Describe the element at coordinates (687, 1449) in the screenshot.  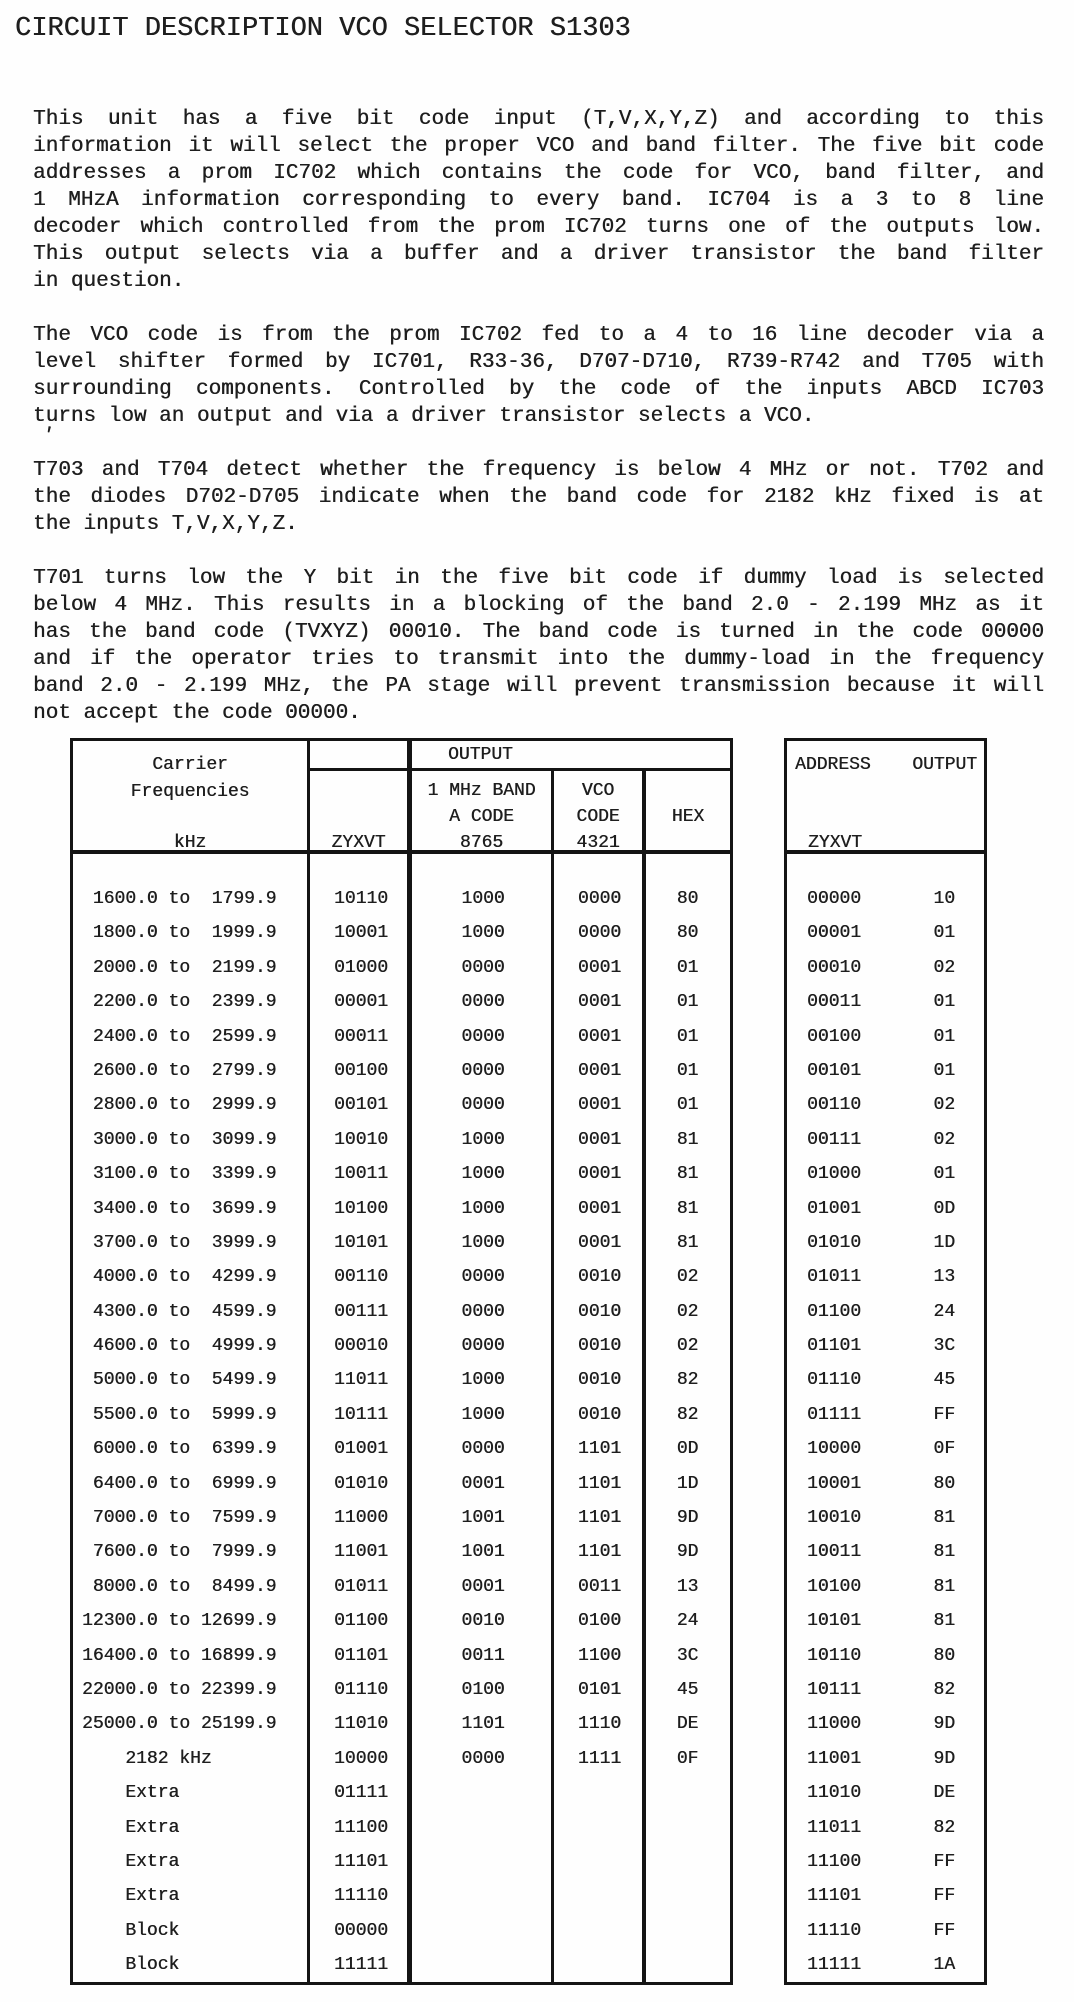
I see `hex-cell: 0D` at that location.